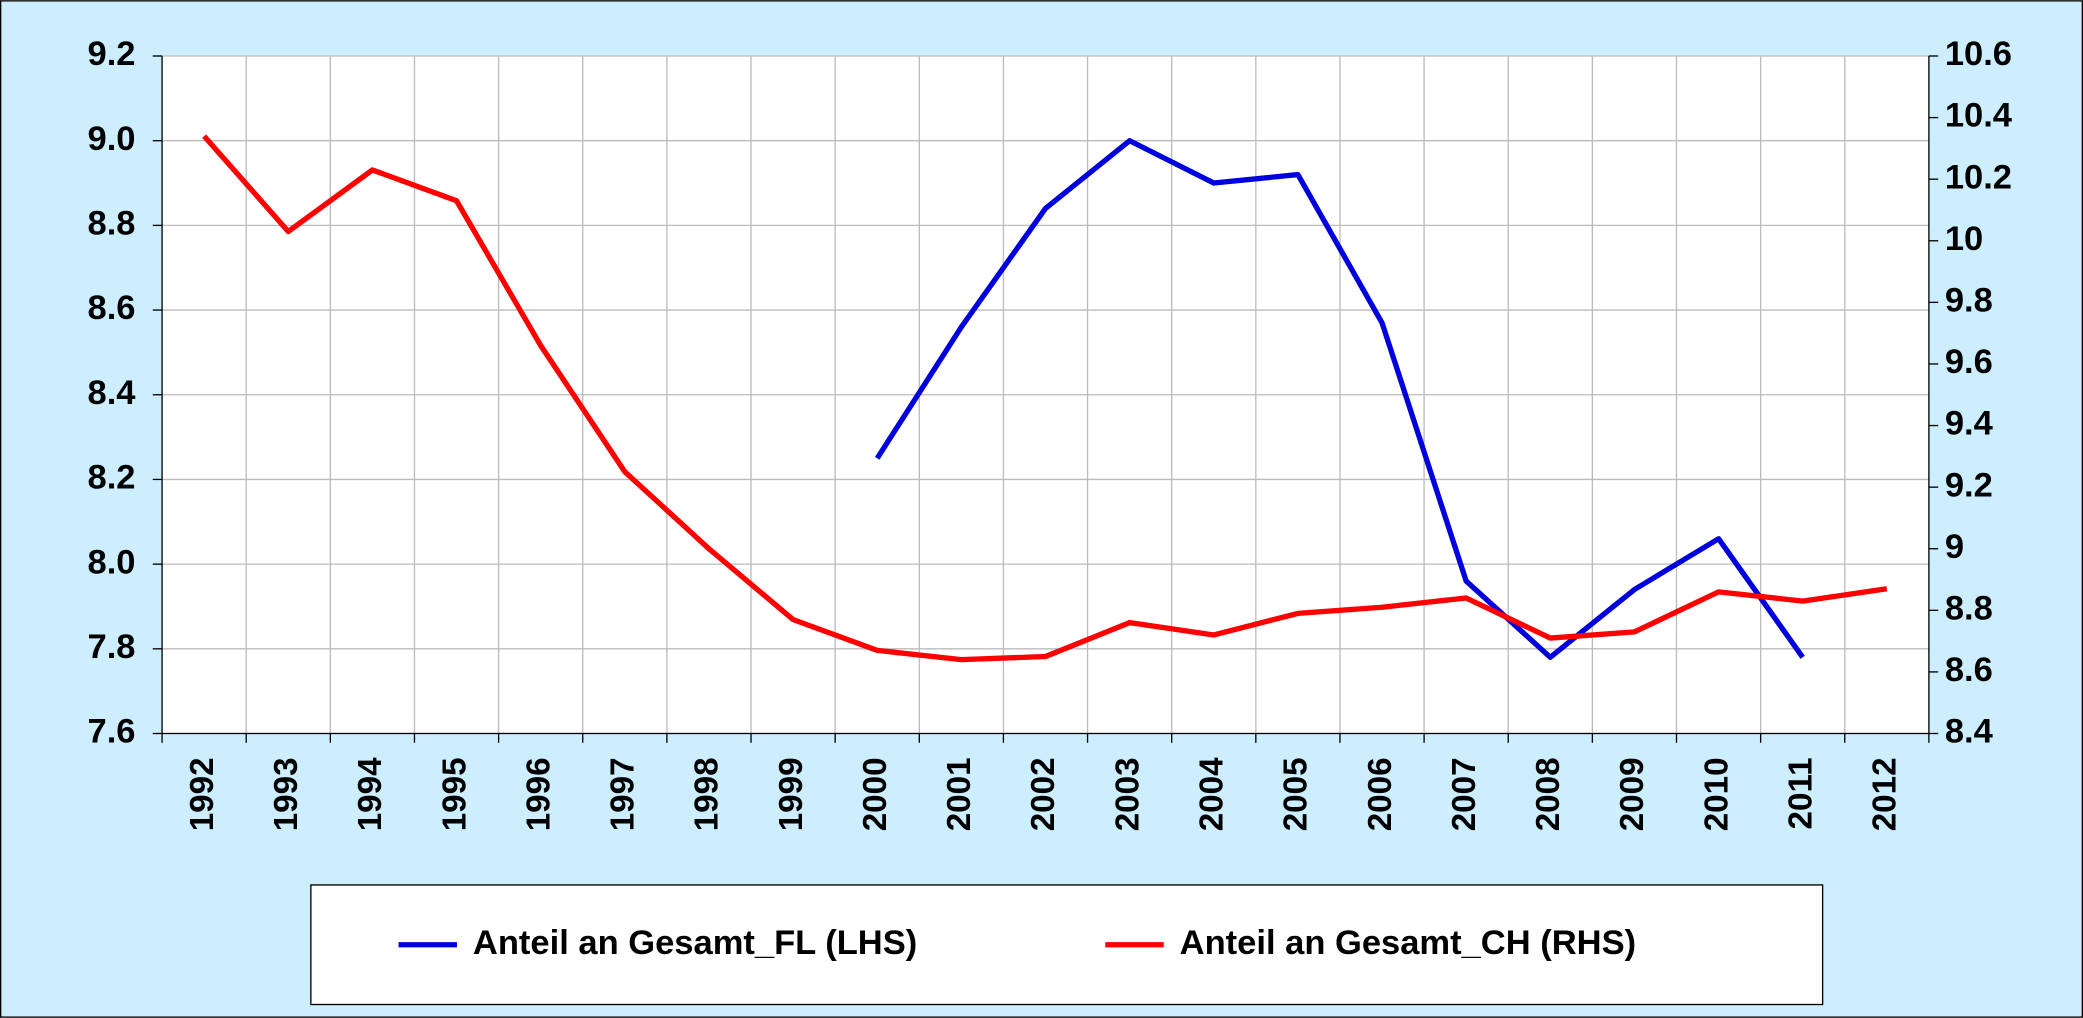 This screenshot has width=2083, height=1018. I want to click on x-tick-label: 1993, so click(286, 794).